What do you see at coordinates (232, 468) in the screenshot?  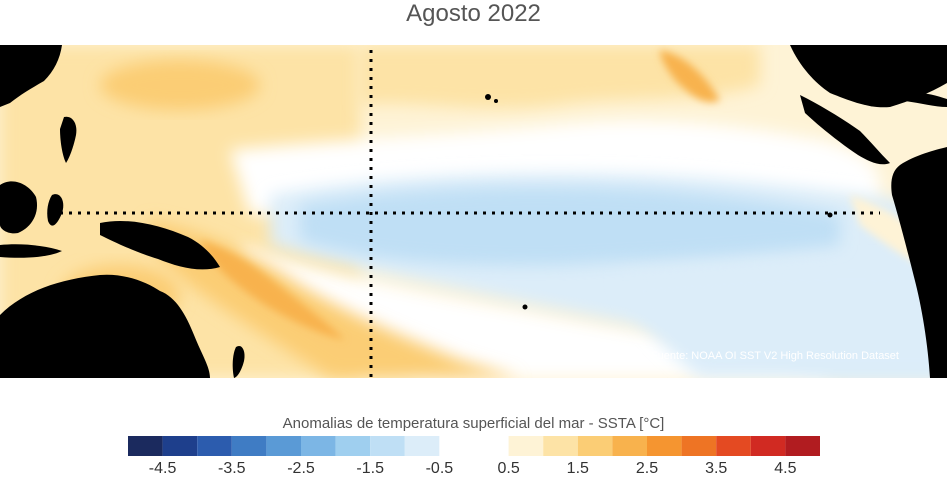 I see `colorbar-tick-label: -3.5` at bounding box center [232, 468].